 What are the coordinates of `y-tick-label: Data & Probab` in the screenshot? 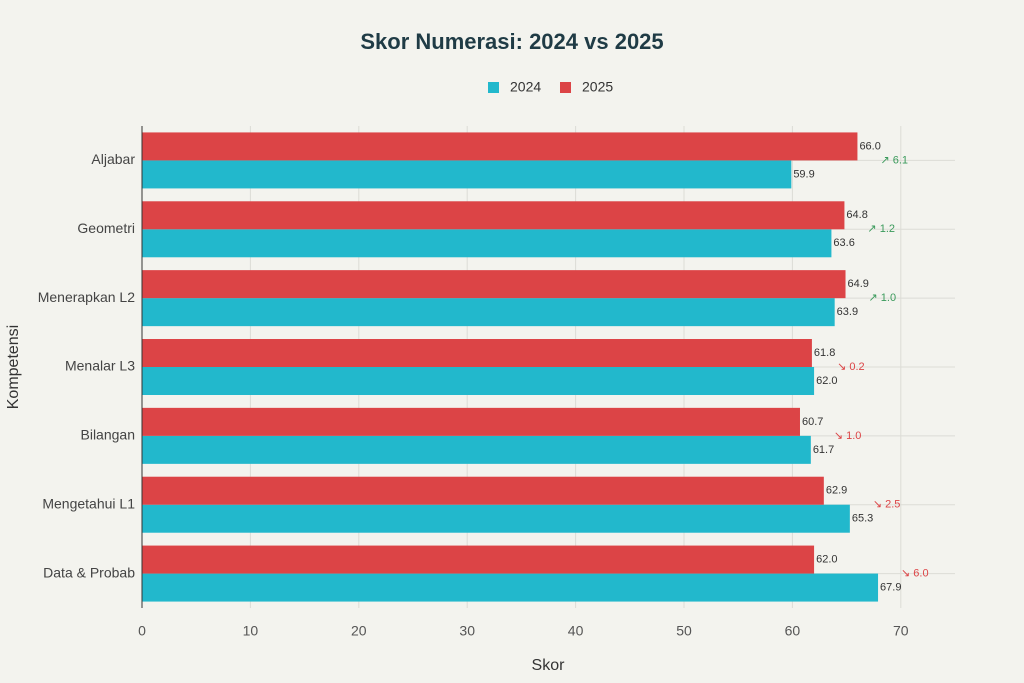 It's located at (89, 572).